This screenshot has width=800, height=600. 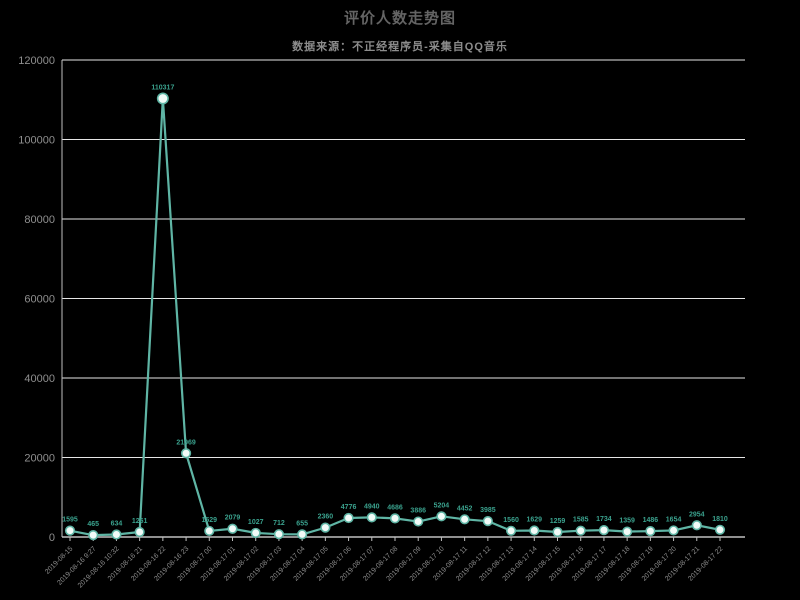 What do you see at coordinates (558, 521) in the screenshot?
I see `data-point-label: 1259` at bounding box center [558, 521].